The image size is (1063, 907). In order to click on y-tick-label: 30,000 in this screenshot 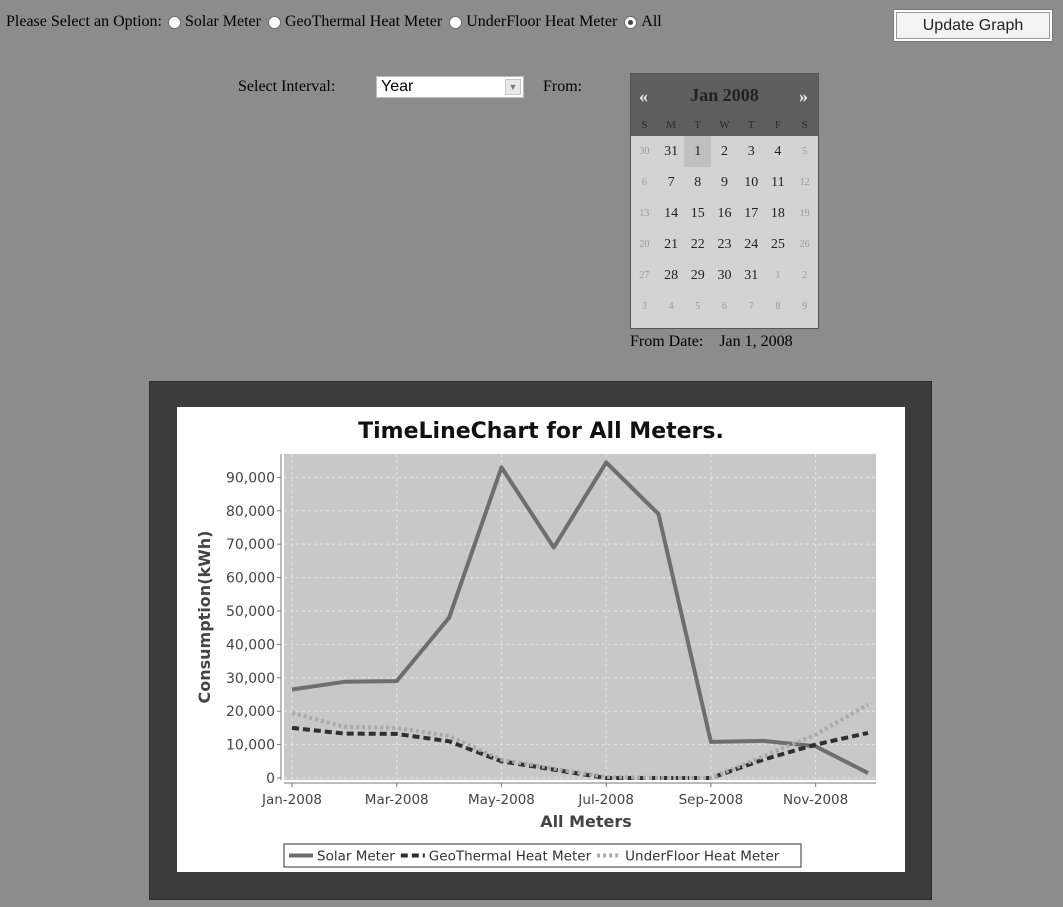, I will do `click(250, 679)`.